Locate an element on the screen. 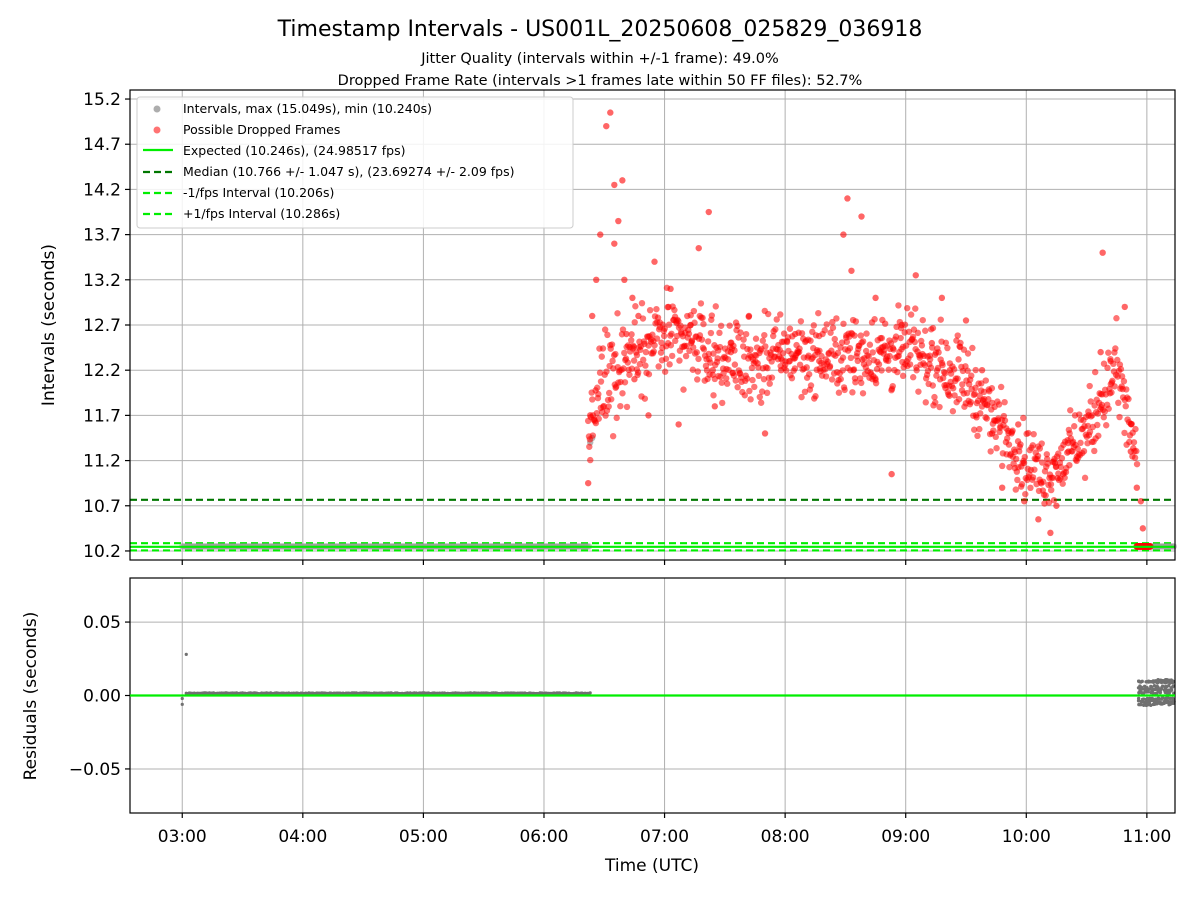  residuals-y-ticks: 0.05 0.00 −0.05 is located at coordinates (99, 696).